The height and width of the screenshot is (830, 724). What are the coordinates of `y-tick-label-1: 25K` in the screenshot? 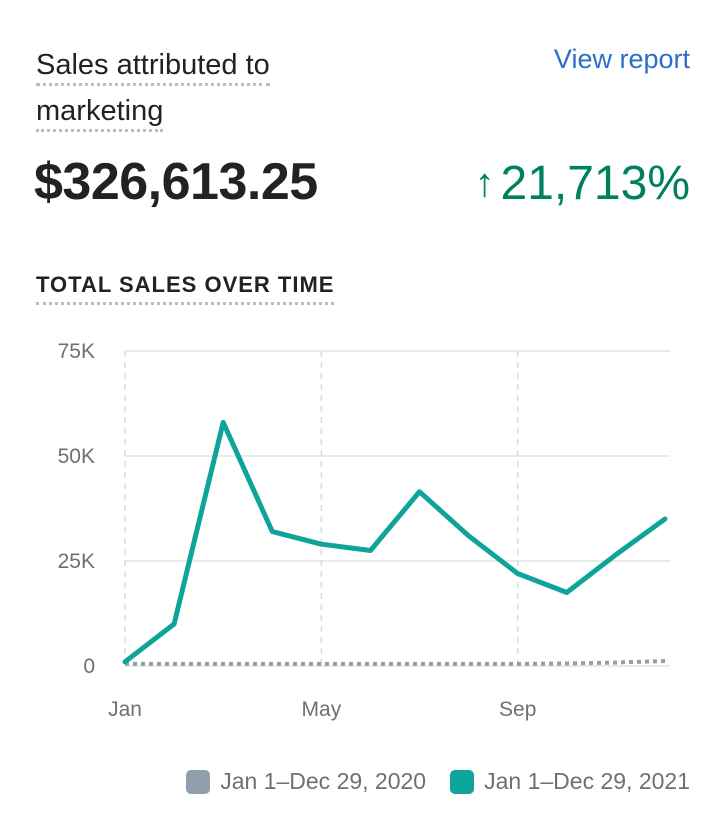 It's located at (76, 561).